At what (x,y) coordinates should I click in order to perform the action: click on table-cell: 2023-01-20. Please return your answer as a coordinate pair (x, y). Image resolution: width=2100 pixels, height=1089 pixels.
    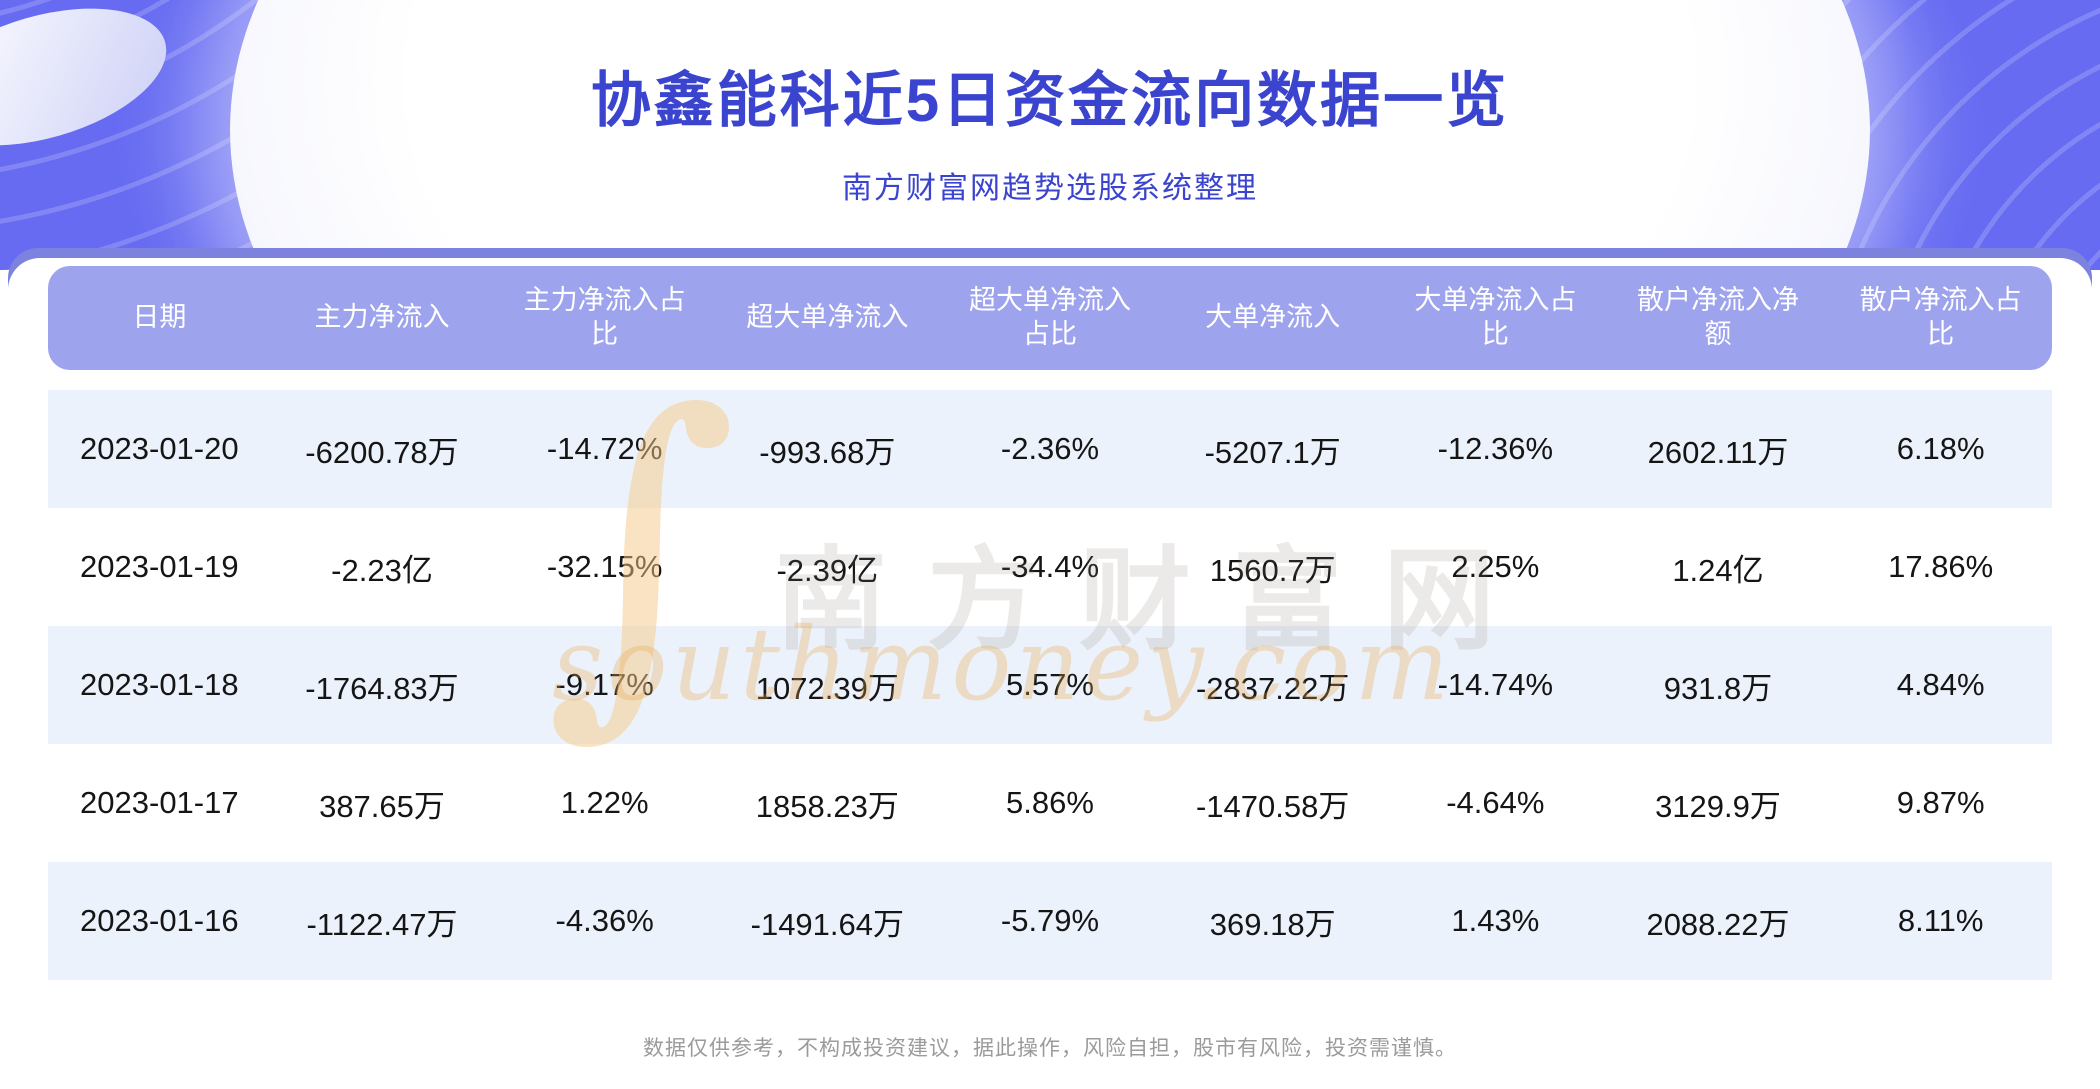
    Looking at the image, I should click on (159, 448).